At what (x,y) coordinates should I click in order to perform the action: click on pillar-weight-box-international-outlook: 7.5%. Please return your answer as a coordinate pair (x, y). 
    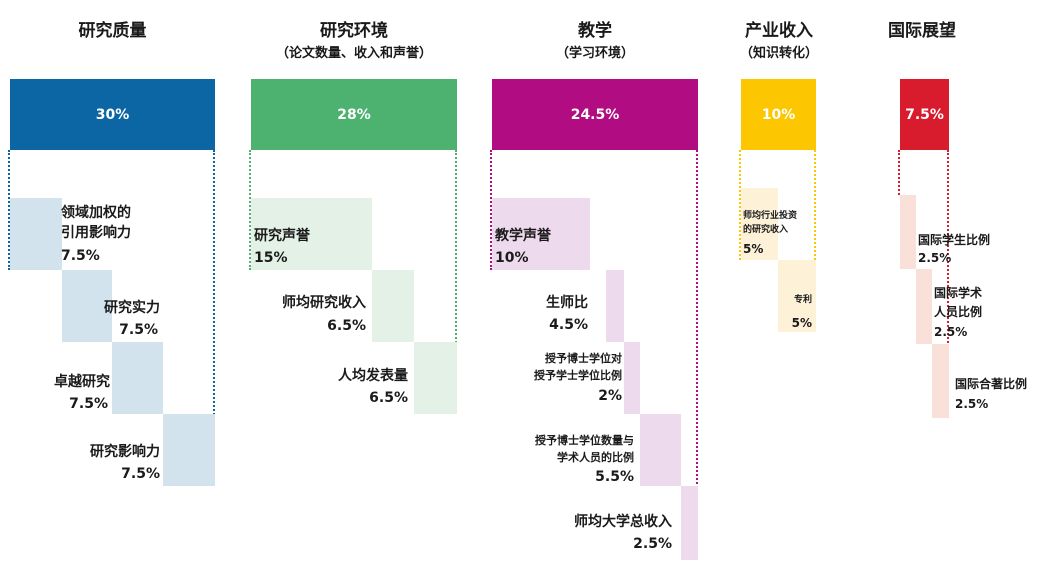
    Looking at the image, I should click on (924, 114).